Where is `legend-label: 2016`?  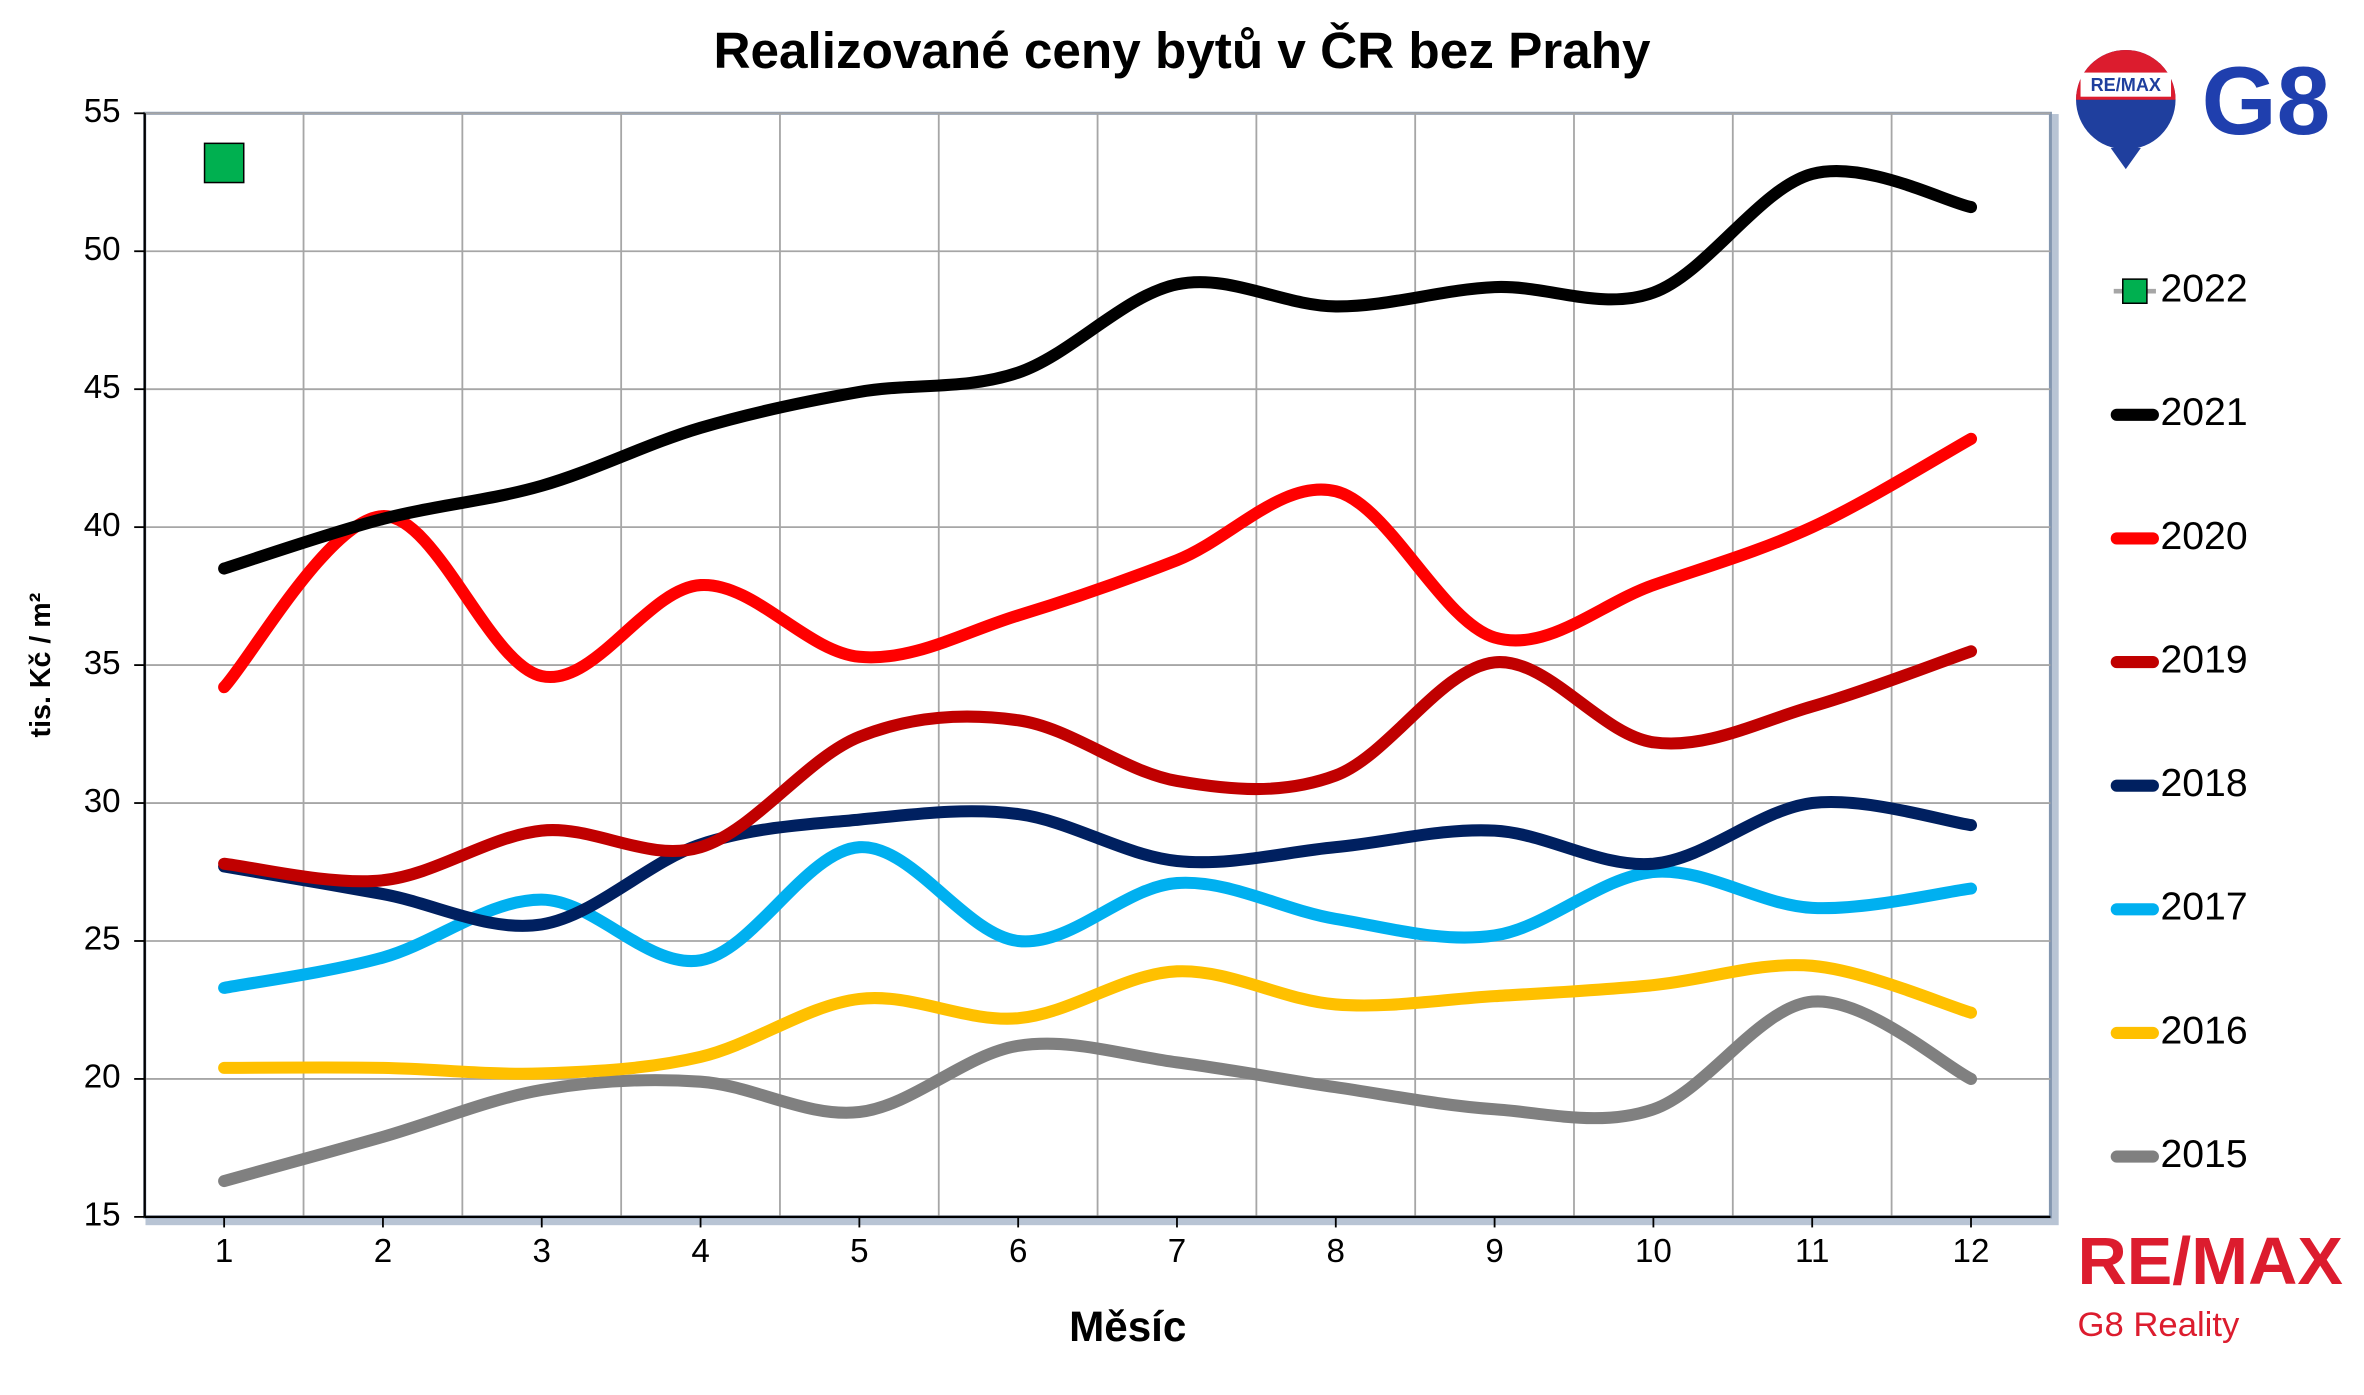
legend-label: 2016 is located at coordinates (2203, 1030).